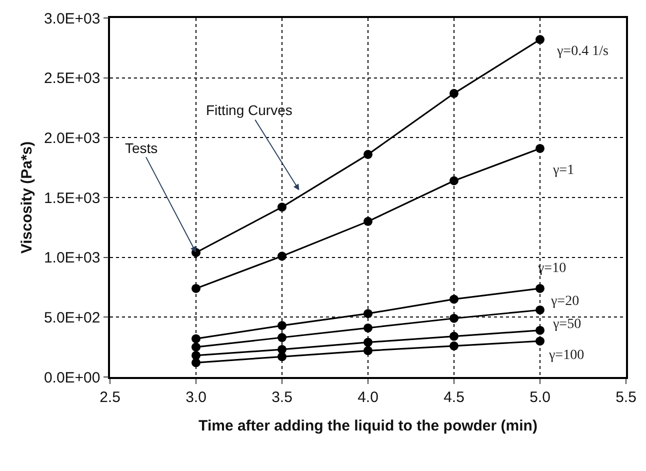  I want to click on y-axis-title: Viscosity (Pa*s), so click(27, 197).